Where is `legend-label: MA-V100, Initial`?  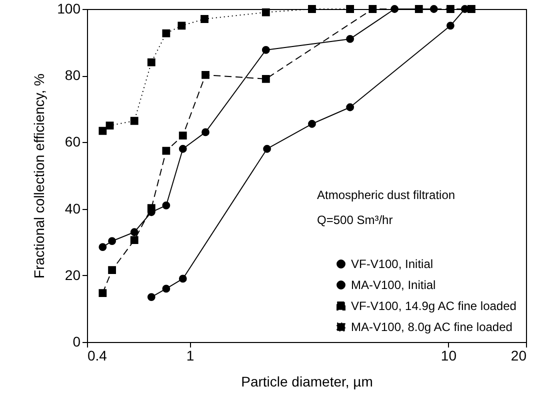
legend-label: MA-V100, Initial is located at coordinates (393, 285).